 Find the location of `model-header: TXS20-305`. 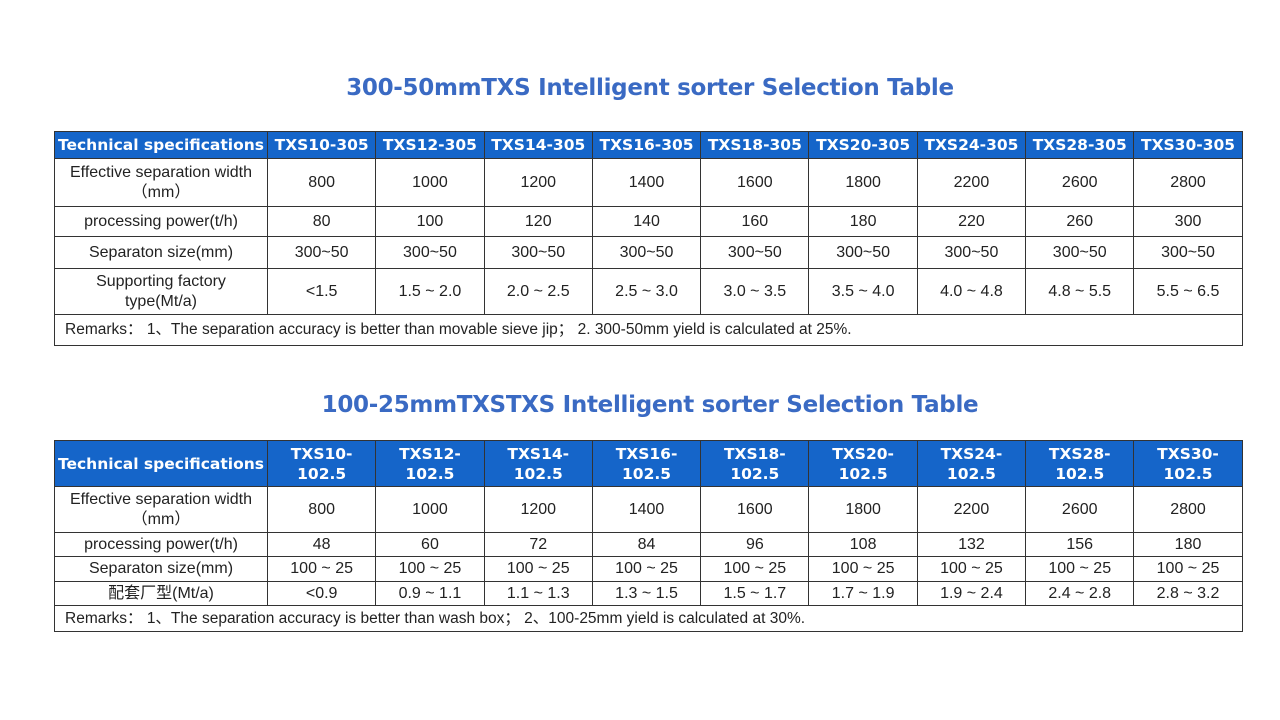

model-header: TXS20-305 is located at coordinates (863, 145).